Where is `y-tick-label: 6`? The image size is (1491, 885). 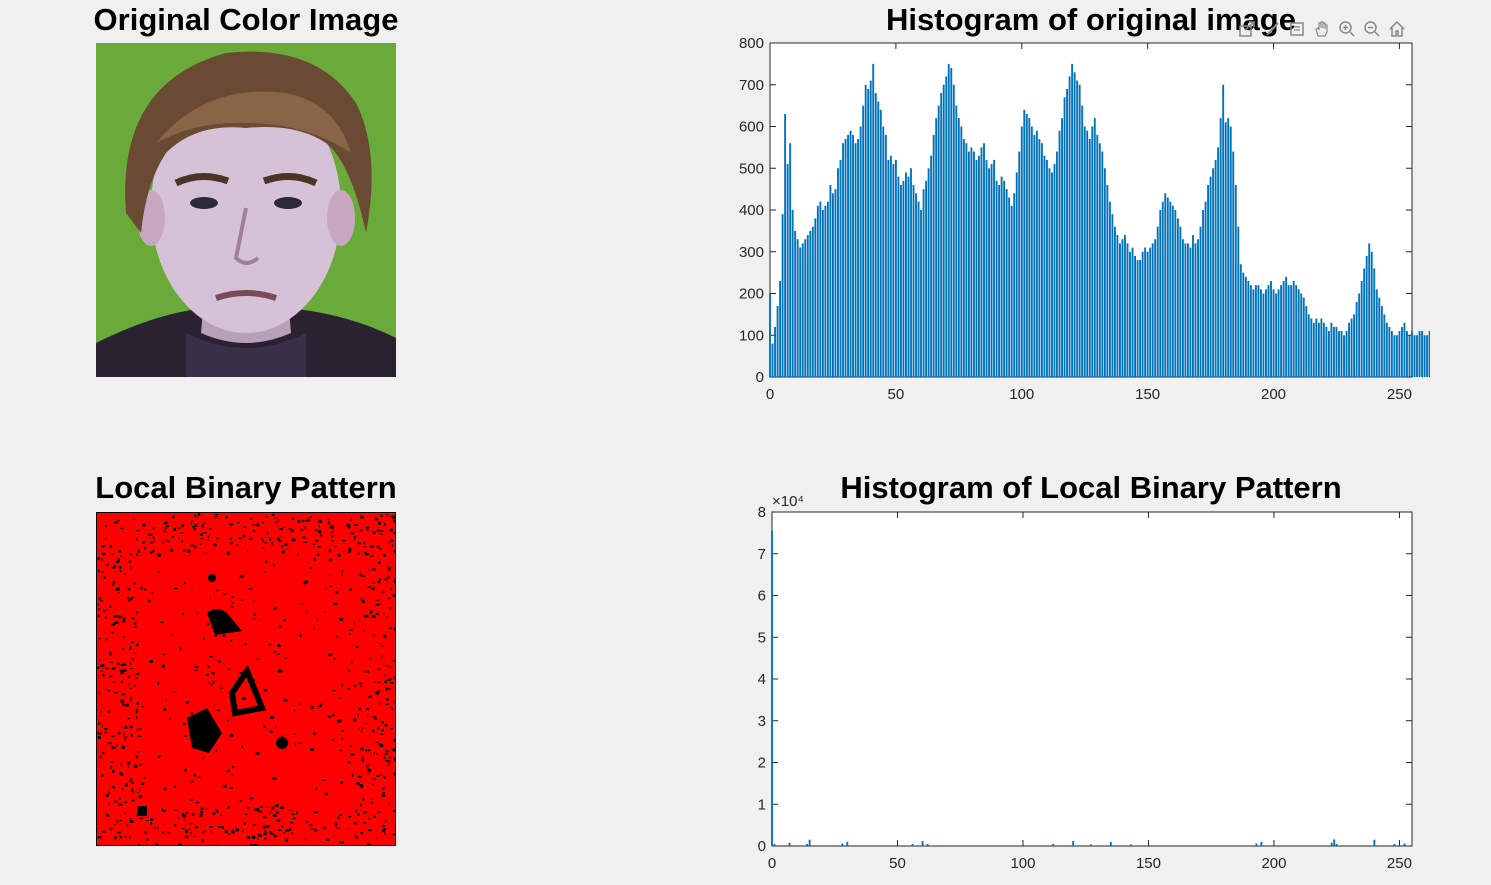 y-tick-label: 6 is located at coordinates (762, 596).